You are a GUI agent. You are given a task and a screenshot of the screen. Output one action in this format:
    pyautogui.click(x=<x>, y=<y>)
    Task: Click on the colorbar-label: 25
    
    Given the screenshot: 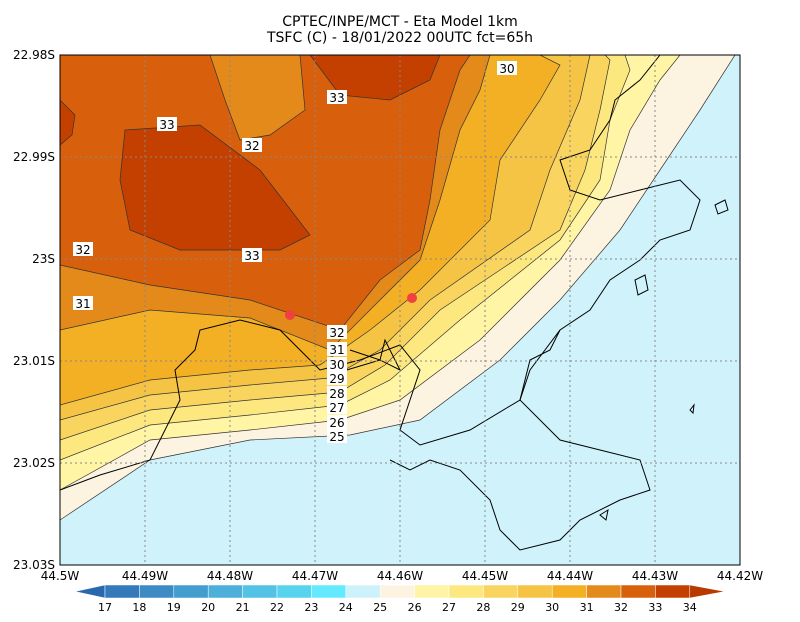 What is the action you would take?
    pyautogui.click(x=380, y=607)
    